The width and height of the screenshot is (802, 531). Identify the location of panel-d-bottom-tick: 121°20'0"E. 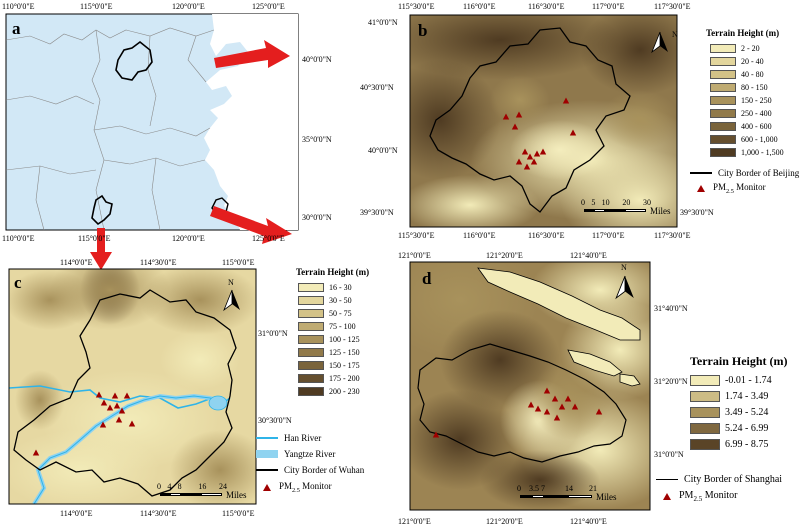
(504, 521).